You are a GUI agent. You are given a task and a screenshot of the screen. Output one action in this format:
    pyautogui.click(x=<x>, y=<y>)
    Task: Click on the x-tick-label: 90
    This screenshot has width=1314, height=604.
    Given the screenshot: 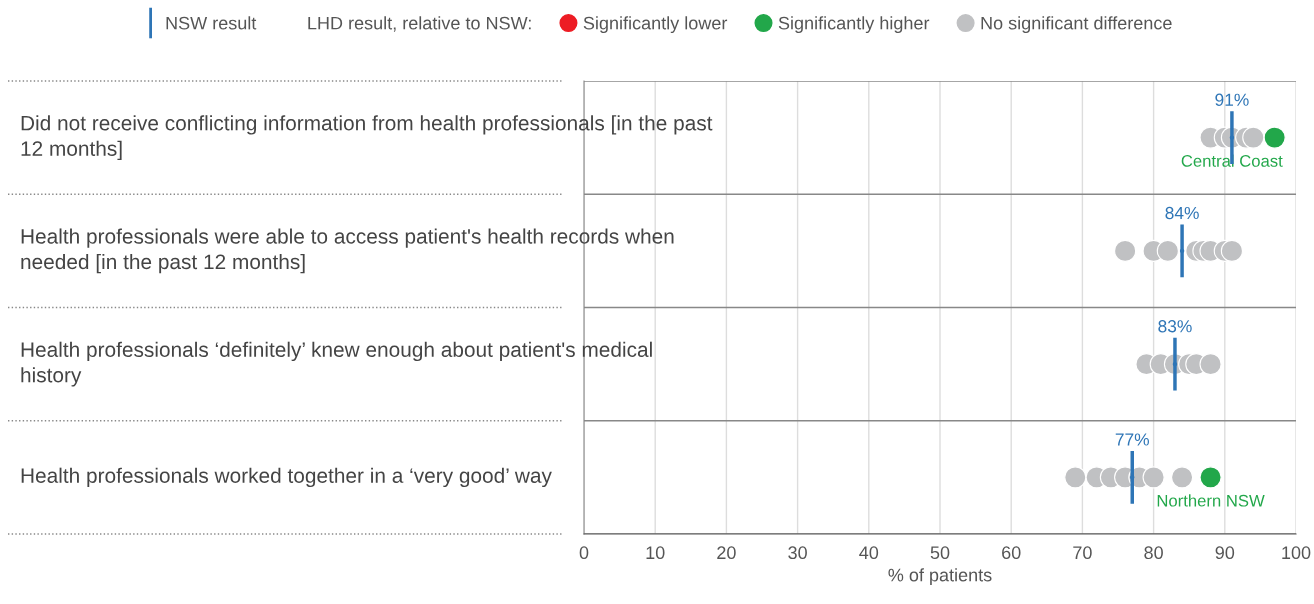 What is the action you would take?
    pyautogui.click(x=1225, y=553)
    